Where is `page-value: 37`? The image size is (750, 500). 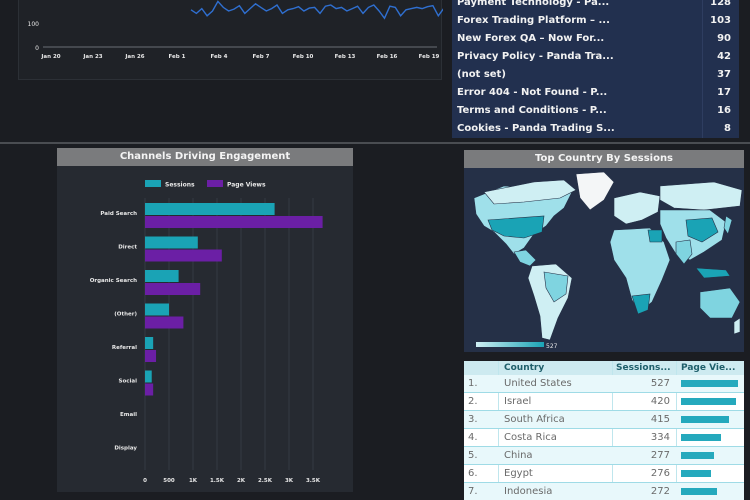 page-value: 37 is located at coordinates (724, 74).